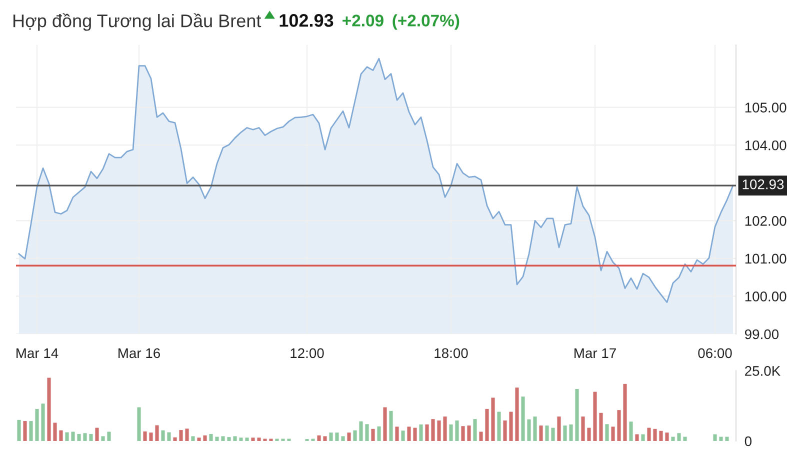 Image resolution: width=787 pixels, height=450 pixels. Describe the element at coordinates (595, 353) in the screenshot. I see `x-tick-label: Mar 17` at that location.